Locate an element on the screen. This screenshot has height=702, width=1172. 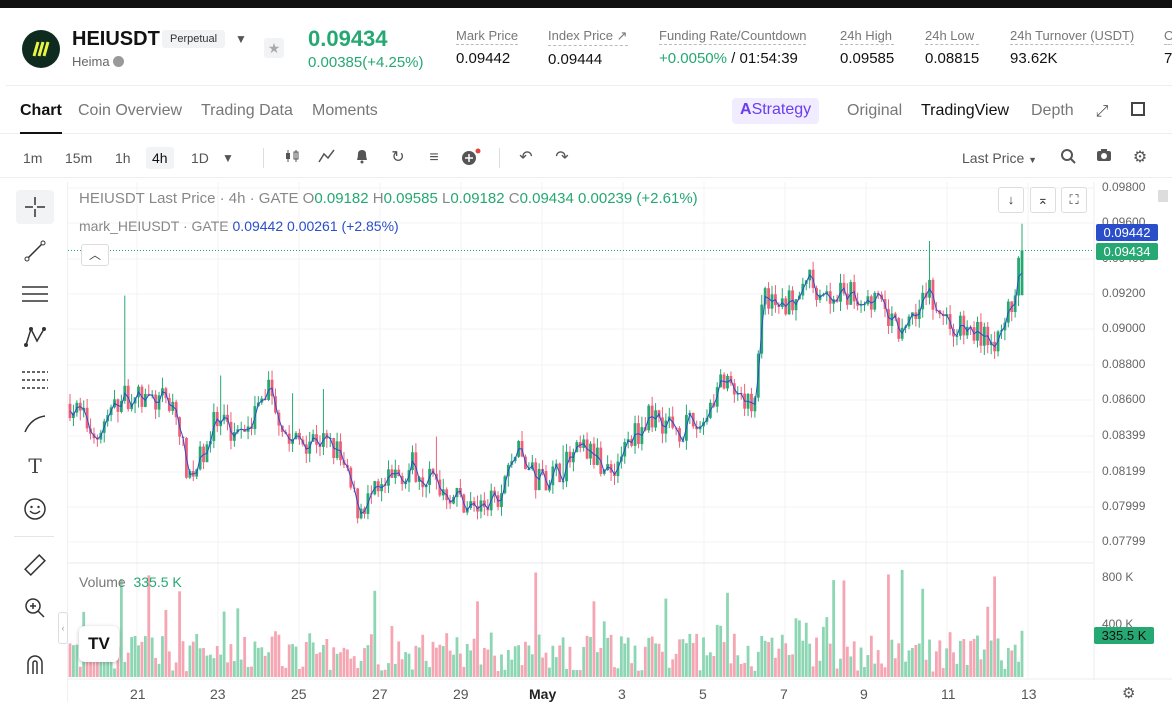
symbol-title: HEIUSDT is located at coordinates (116, 39).